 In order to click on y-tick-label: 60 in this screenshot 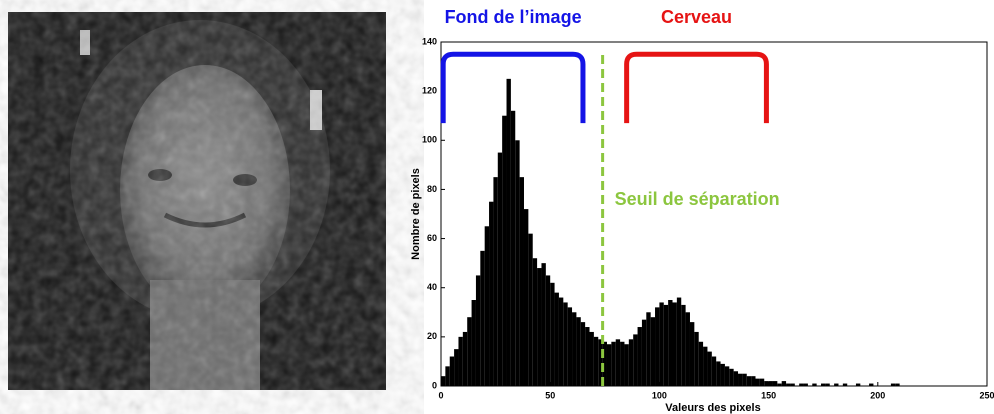, I will do `click(432, 238)`.